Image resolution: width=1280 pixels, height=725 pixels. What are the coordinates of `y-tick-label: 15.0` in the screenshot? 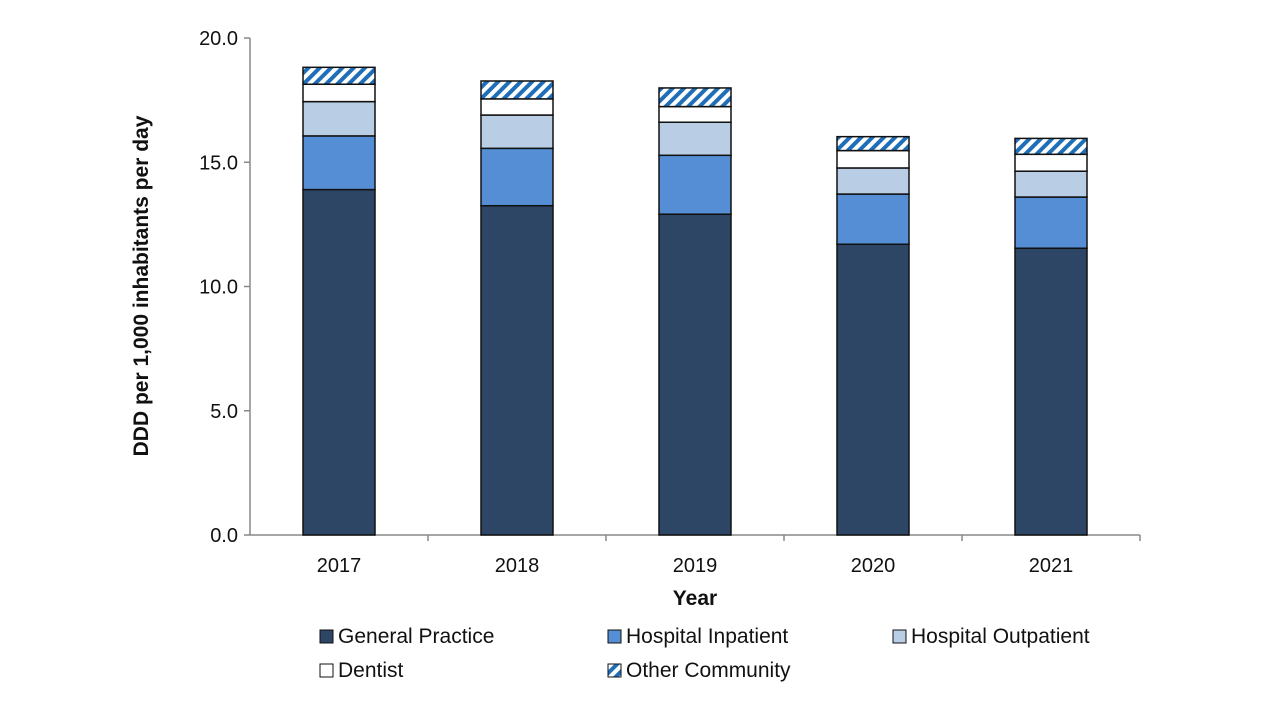 It's located at (218, 163).